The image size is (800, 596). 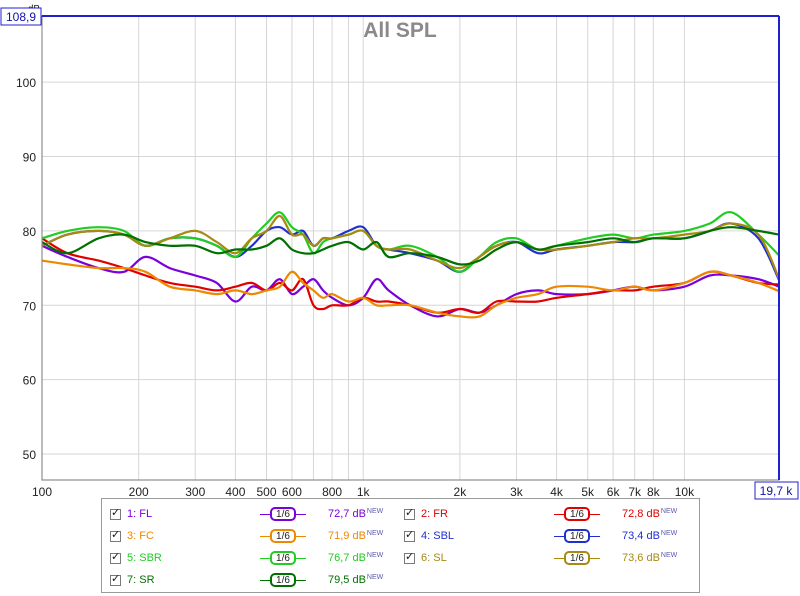 I want to click on x-tick-label: 100, so click(x=42, y=492).